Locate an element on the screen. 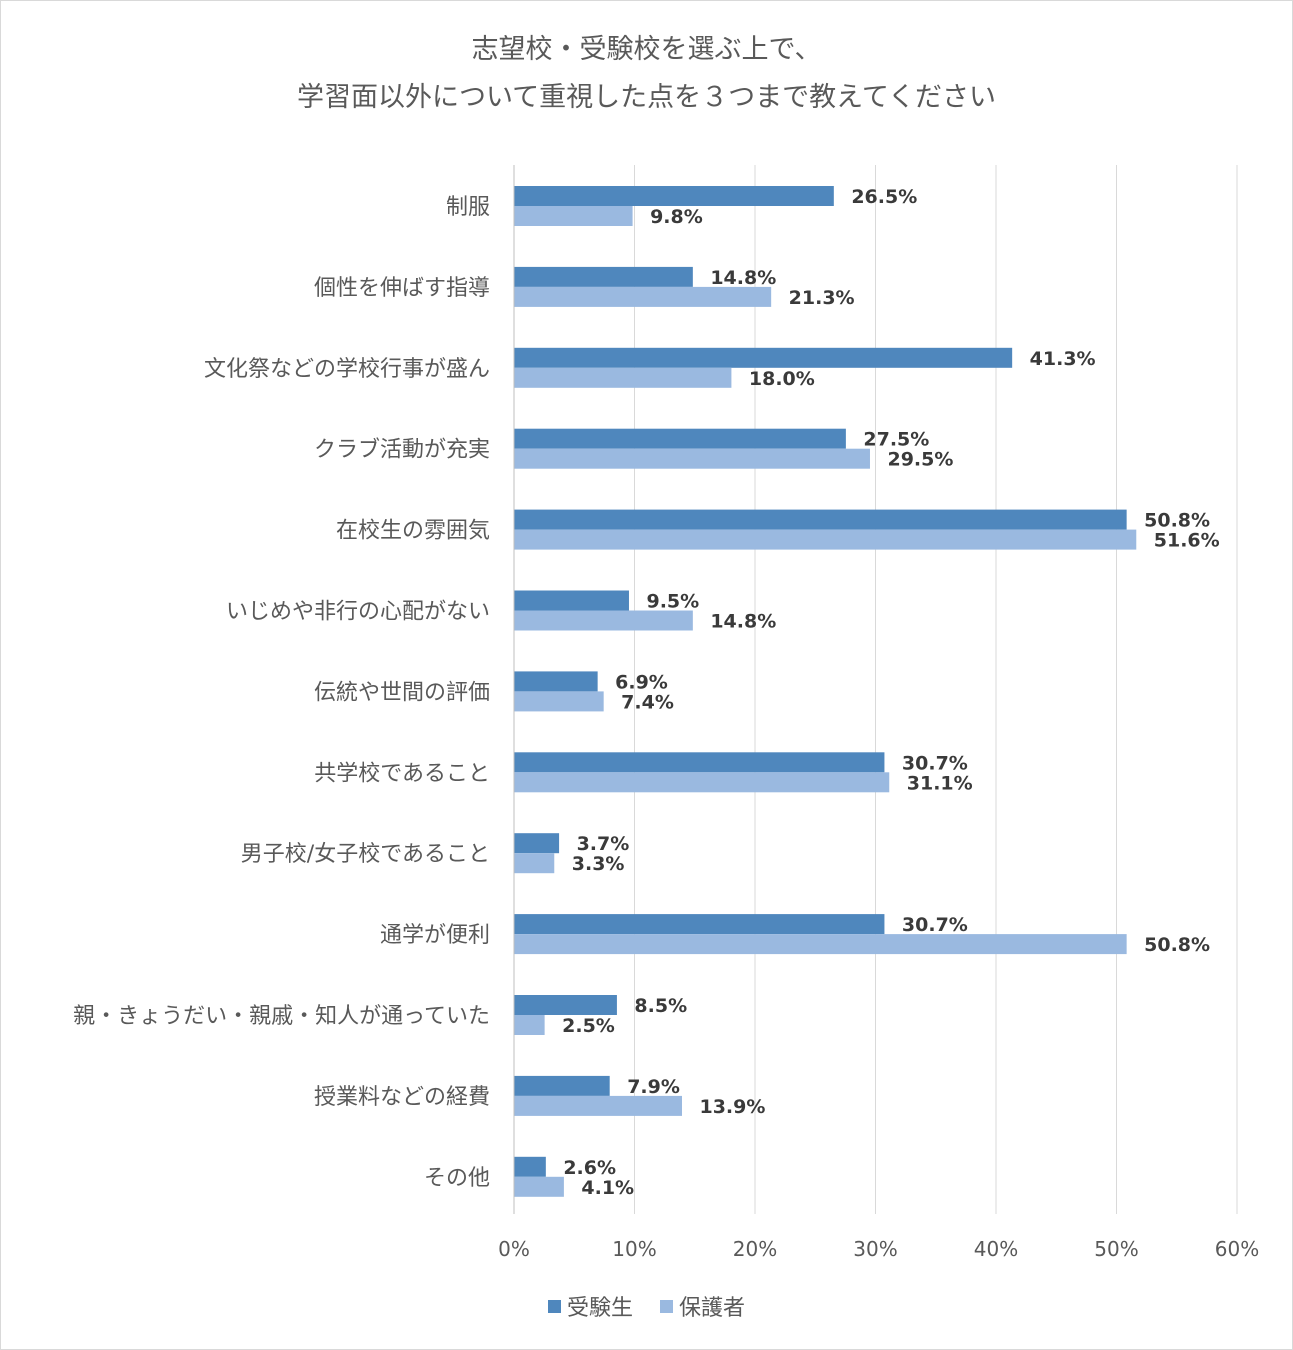  x-tick-label: 20% is located at coordinates (755, 1249).